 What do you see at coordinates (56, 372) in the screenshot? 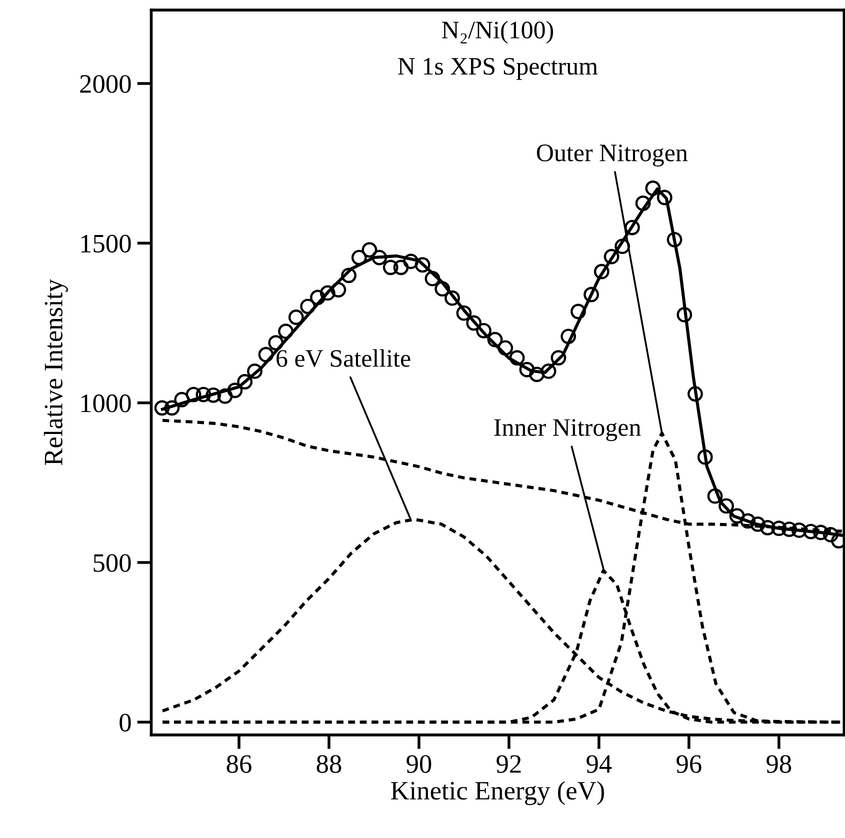
I see `y-axis-title: Relative Intensity` at bounding box center [56, 372].